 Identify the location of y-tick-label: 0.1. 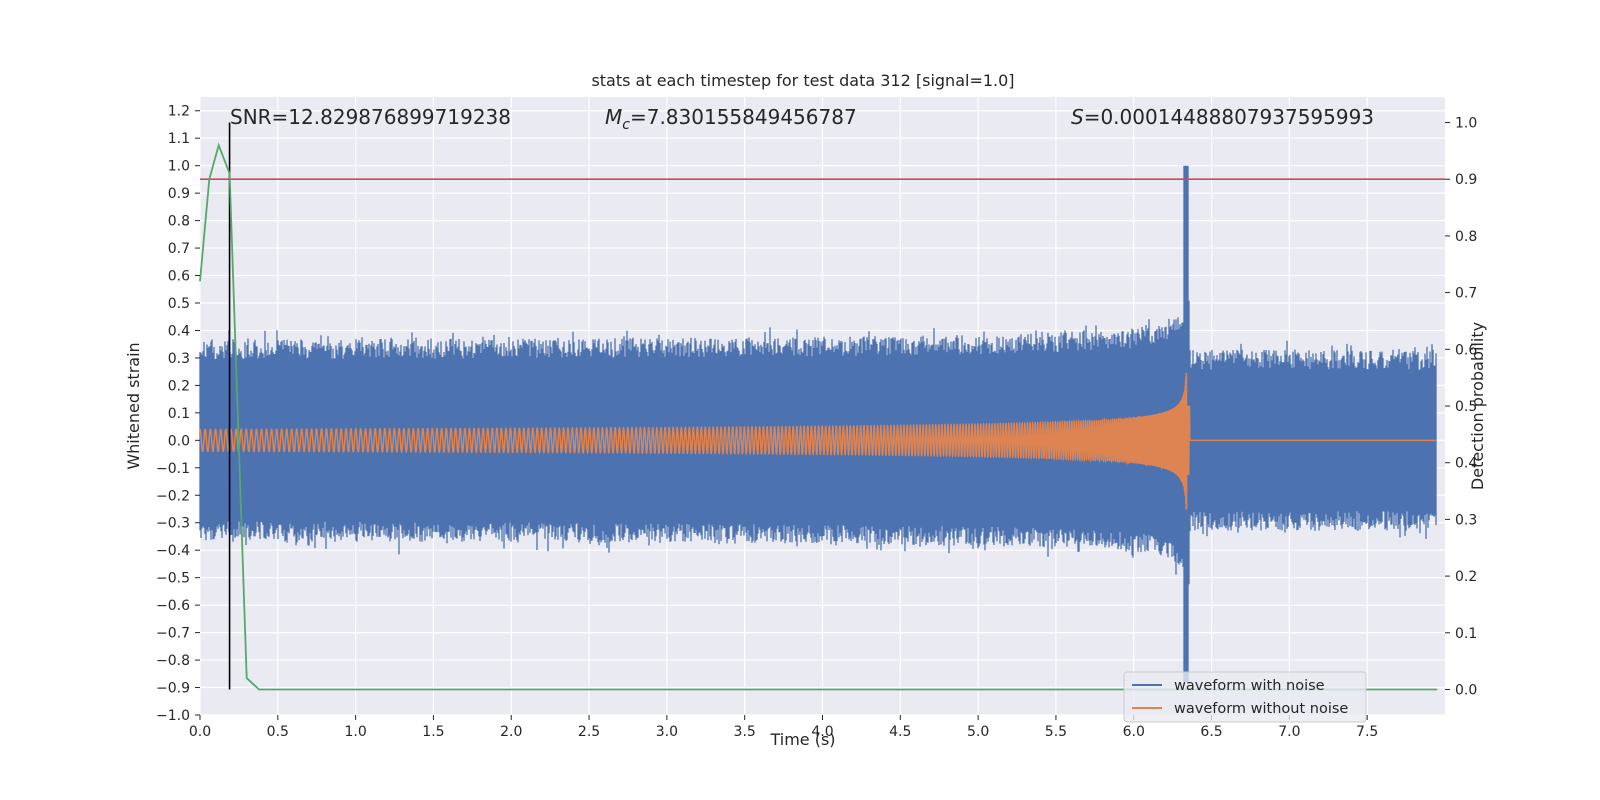
(179, 414).